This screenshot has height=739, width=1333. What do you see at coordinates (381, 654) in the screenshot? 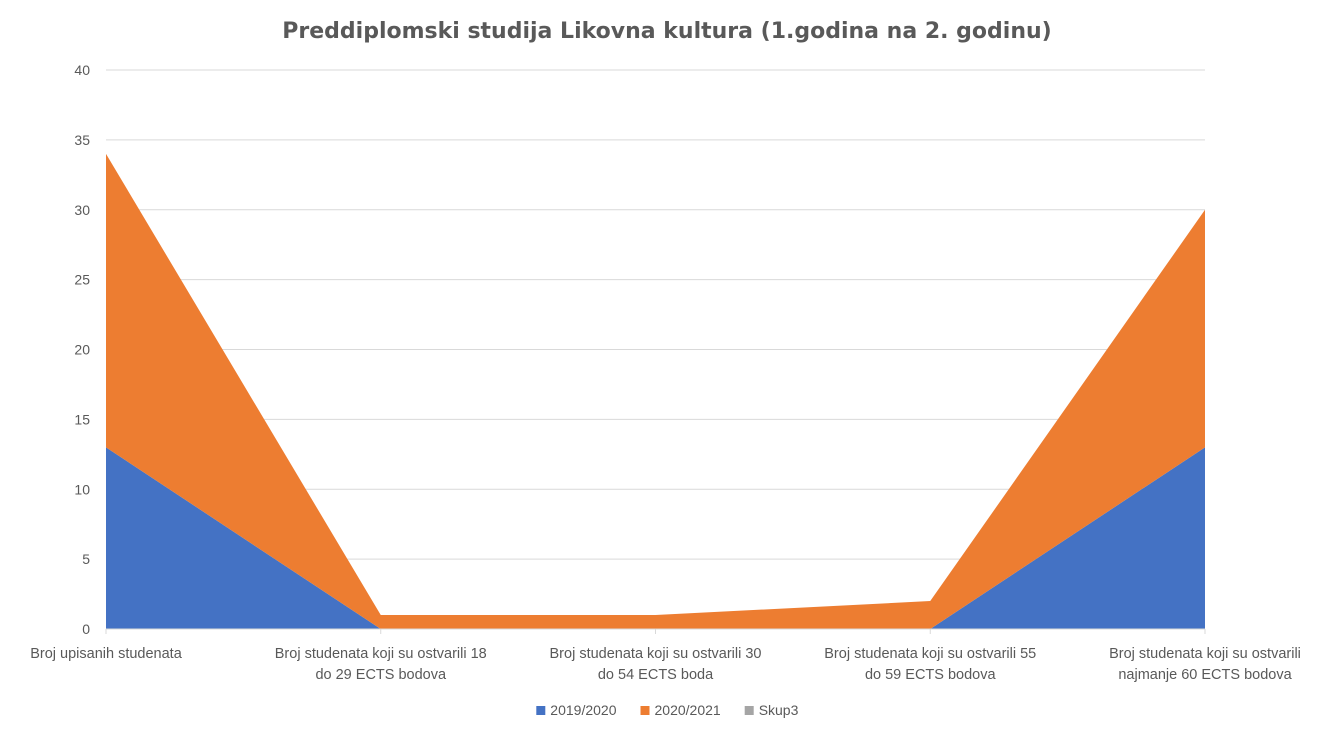
I see `x-category-label-line: Broj studenata koji su ostvarili 18` at bounding box center [381, 654].